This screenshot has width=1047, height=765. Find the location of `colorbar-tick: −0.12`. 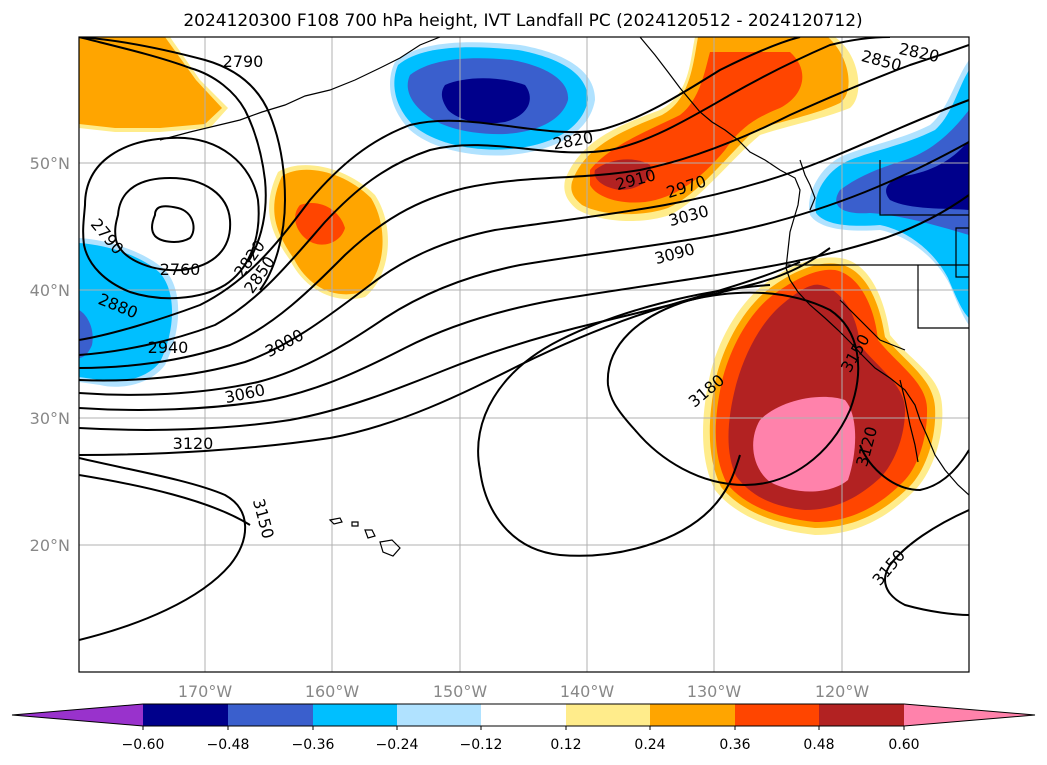

colorbar-tick: −0.12 is located at coordinates (481, 745).